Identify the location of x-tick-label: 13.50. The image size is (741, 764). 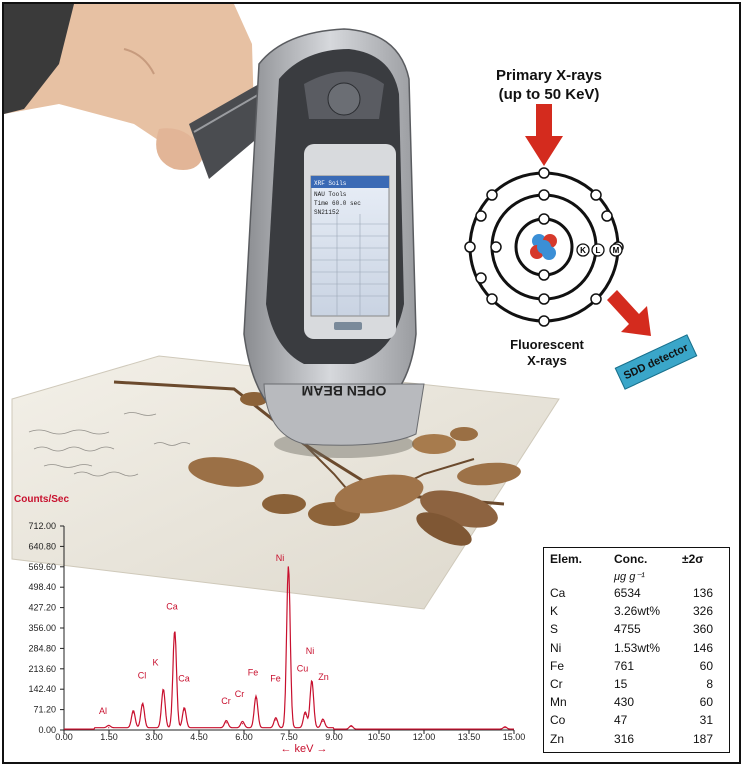
(469, 737).